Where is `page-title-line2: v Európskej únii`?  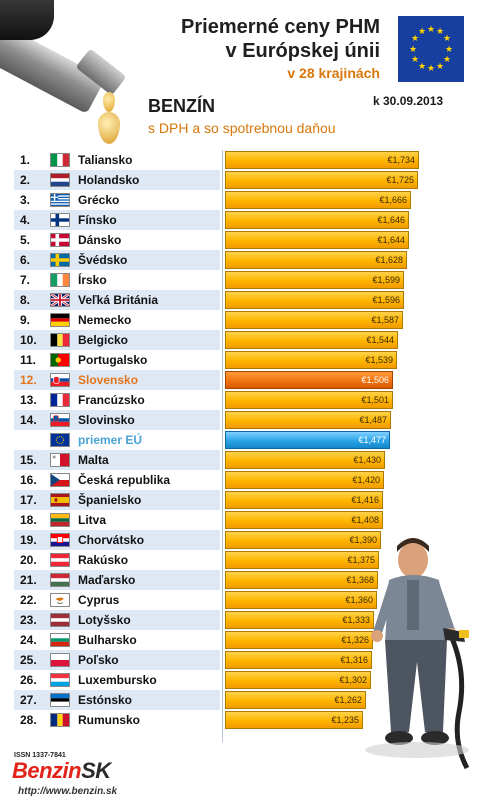 page-title-line2: v Európskej únii is located at coordinates (302, 51).